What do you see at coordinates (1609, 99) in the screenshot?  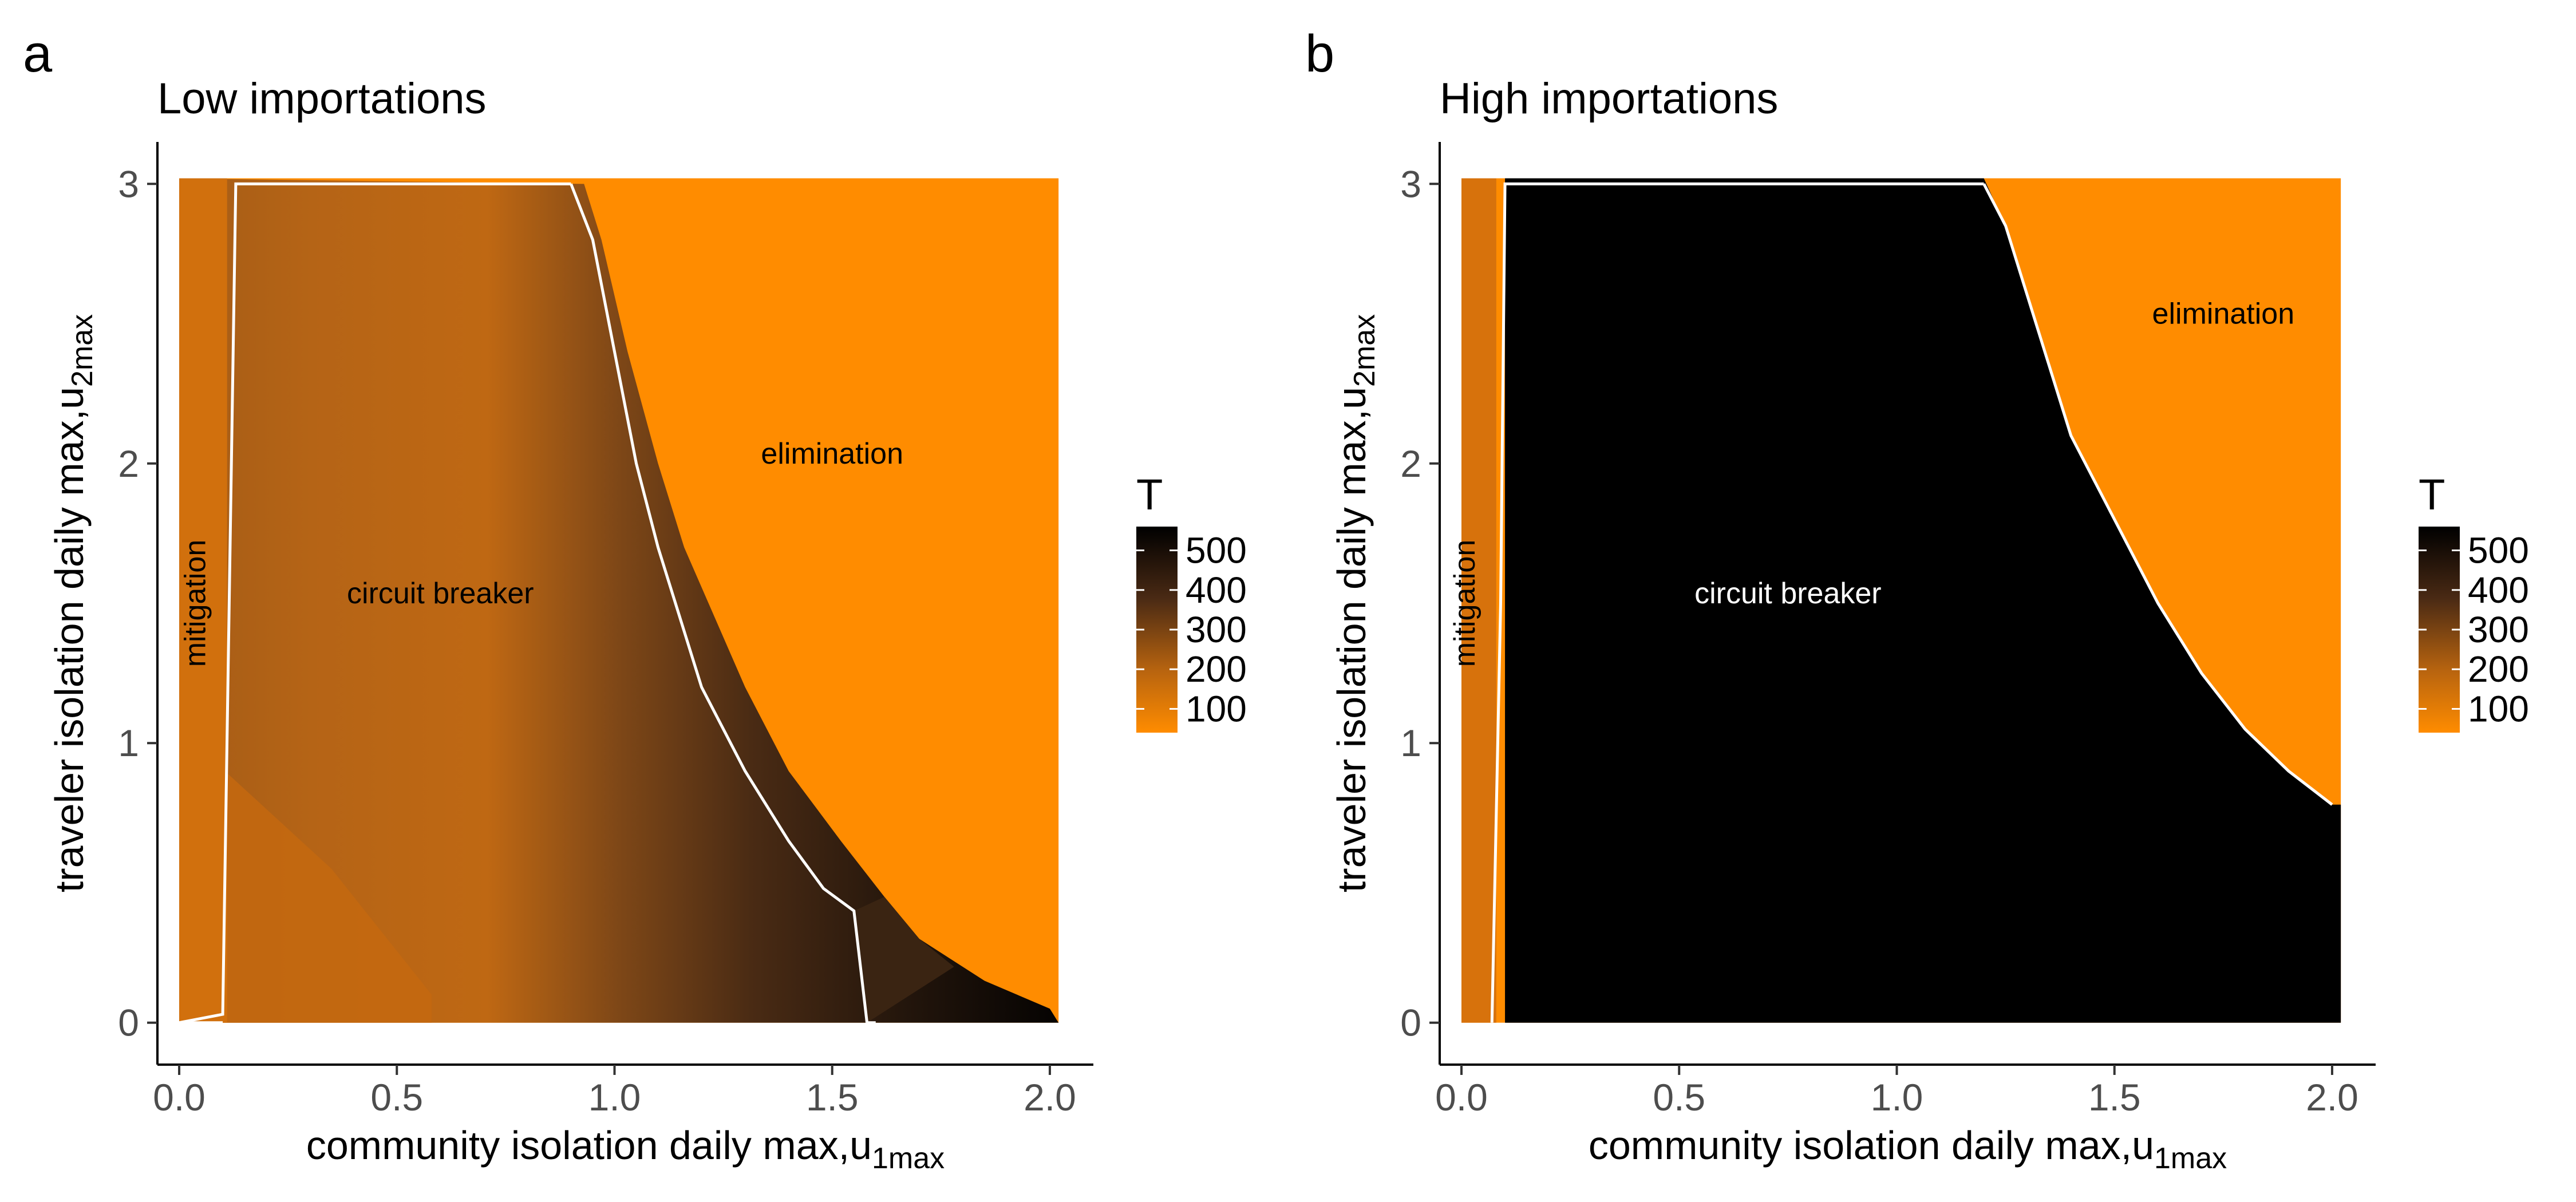 I see `panel-title: High importations` at bounding box center [1609, 99].